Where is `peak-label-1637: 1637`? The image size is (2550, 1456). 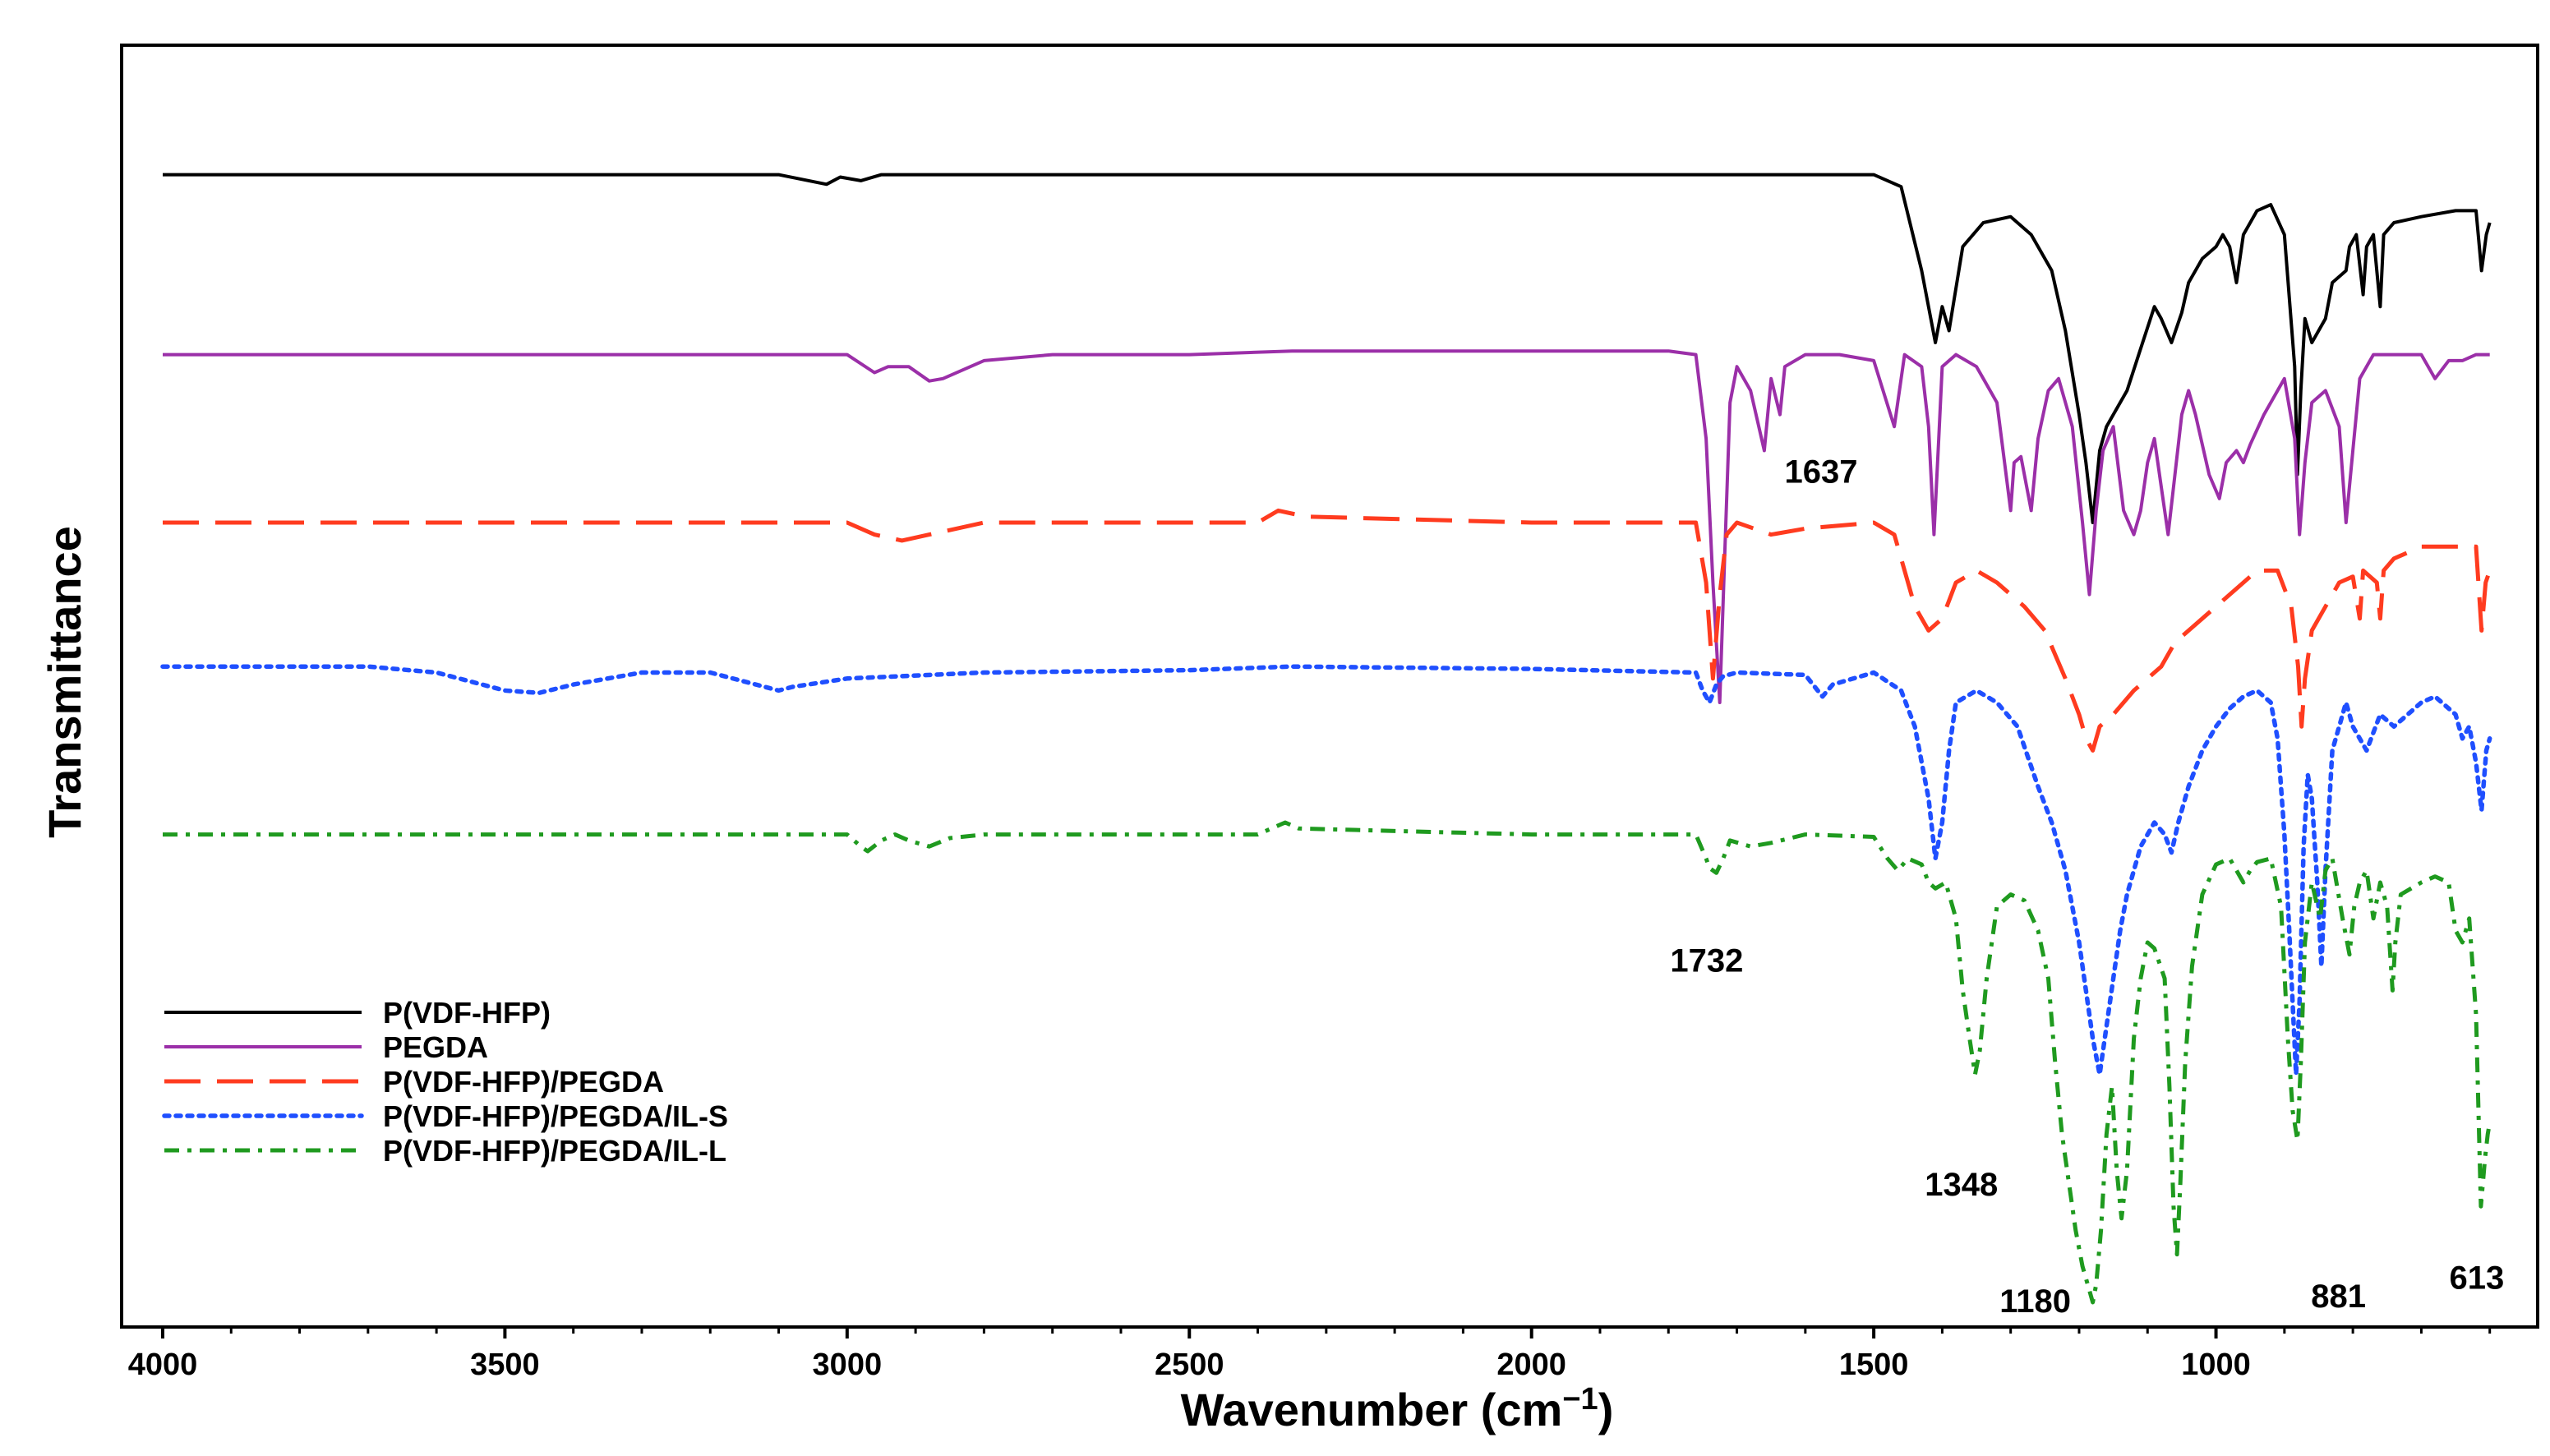 peak-label-1637: 1637 is located at coordinates (1821, 472).